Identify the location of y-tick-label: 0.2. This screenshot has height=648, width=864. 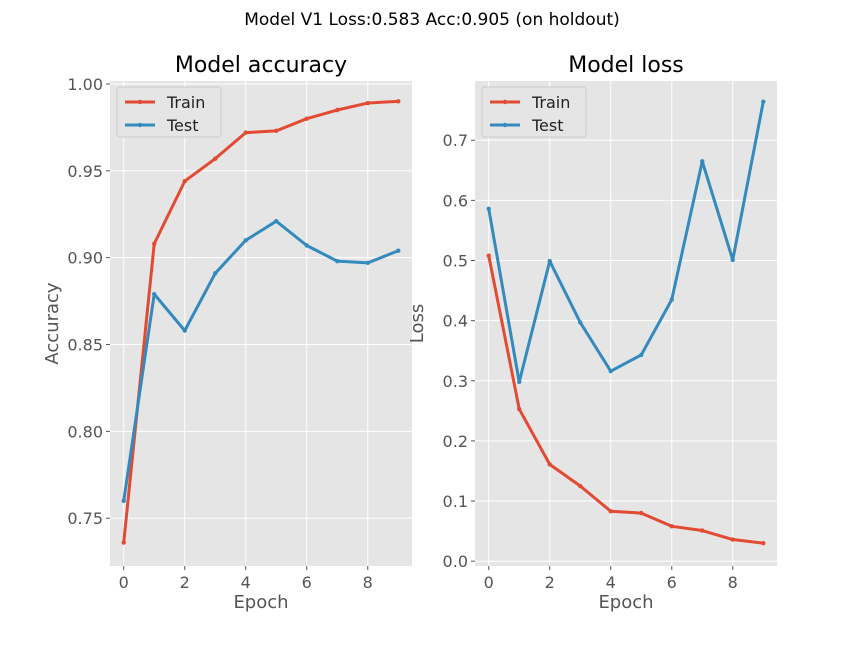
(455, 441).